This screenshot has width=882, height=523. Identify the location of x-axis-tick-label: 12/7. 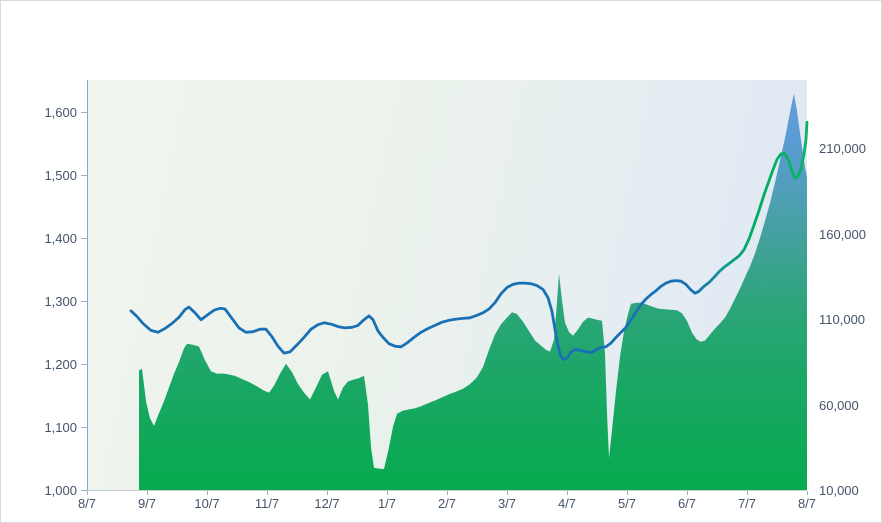
(327, 503).